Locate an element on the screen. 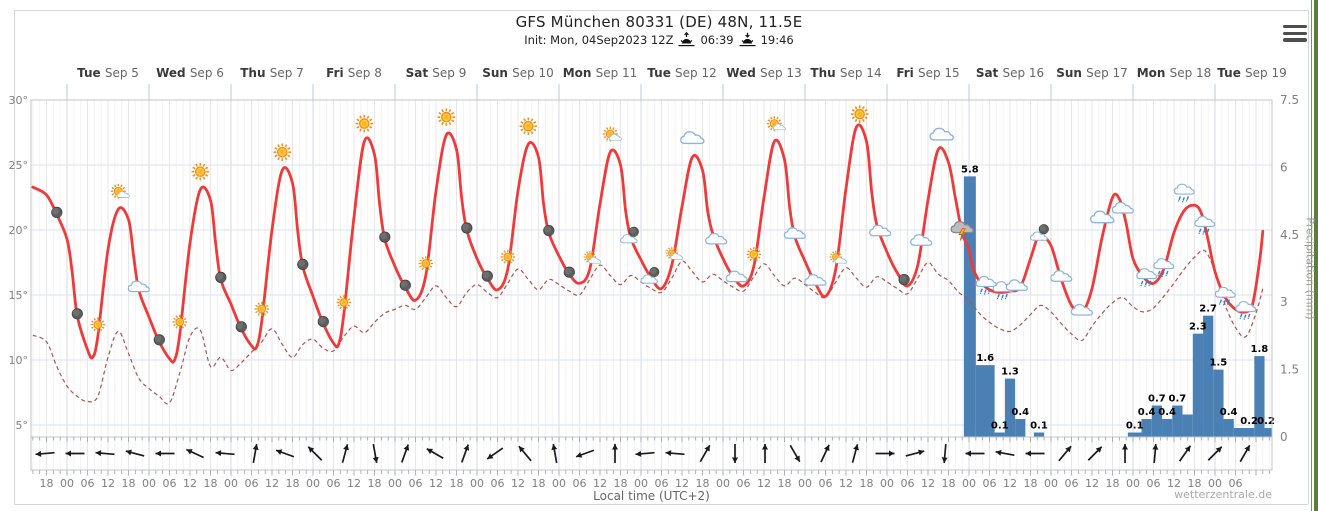 This screenshot has height=511, width=1318. sunset-time: 19:46 is located at coordinates (777, 39).